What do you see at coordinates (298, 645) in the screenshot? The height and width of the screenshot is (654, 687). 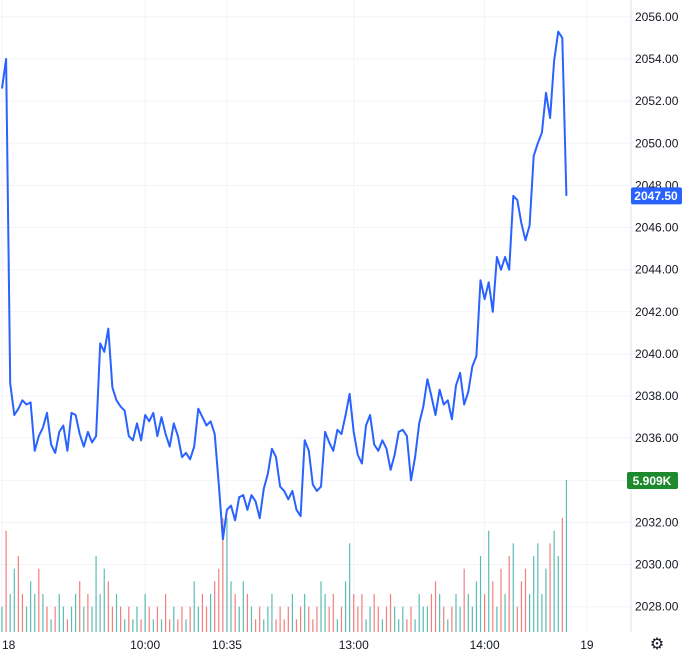 I see `time-axis: 18 10:00 10:35 13:00 14:00 19` at bounding box center [298, 645].